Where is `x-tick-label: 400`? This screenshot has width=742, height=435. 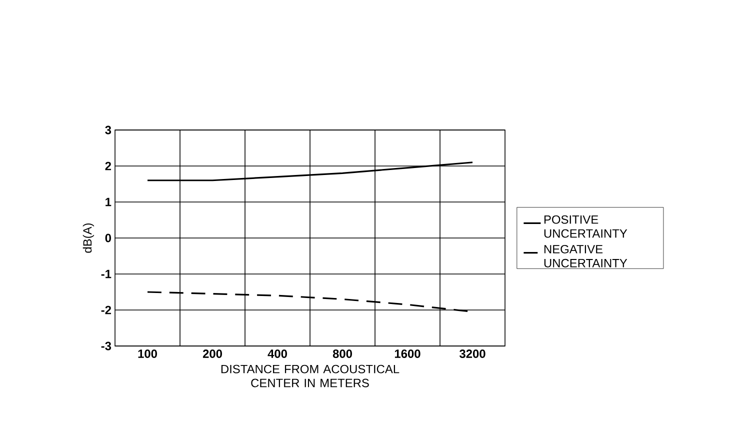
x-tick-label: 400 is located at coordinates (277, 354).